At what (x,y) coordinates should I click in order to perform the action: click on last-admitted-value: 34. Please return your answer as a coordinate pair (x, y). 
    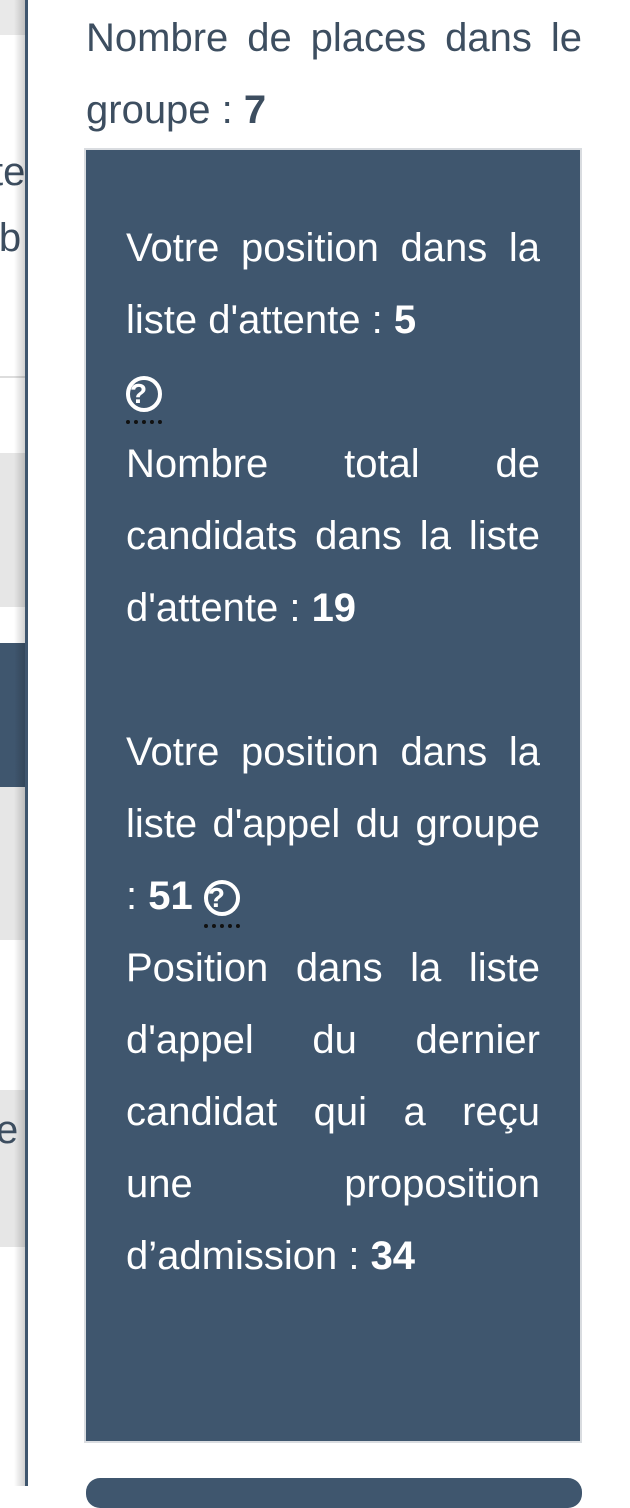
    Looking at the image, I should click on (393, 1256).